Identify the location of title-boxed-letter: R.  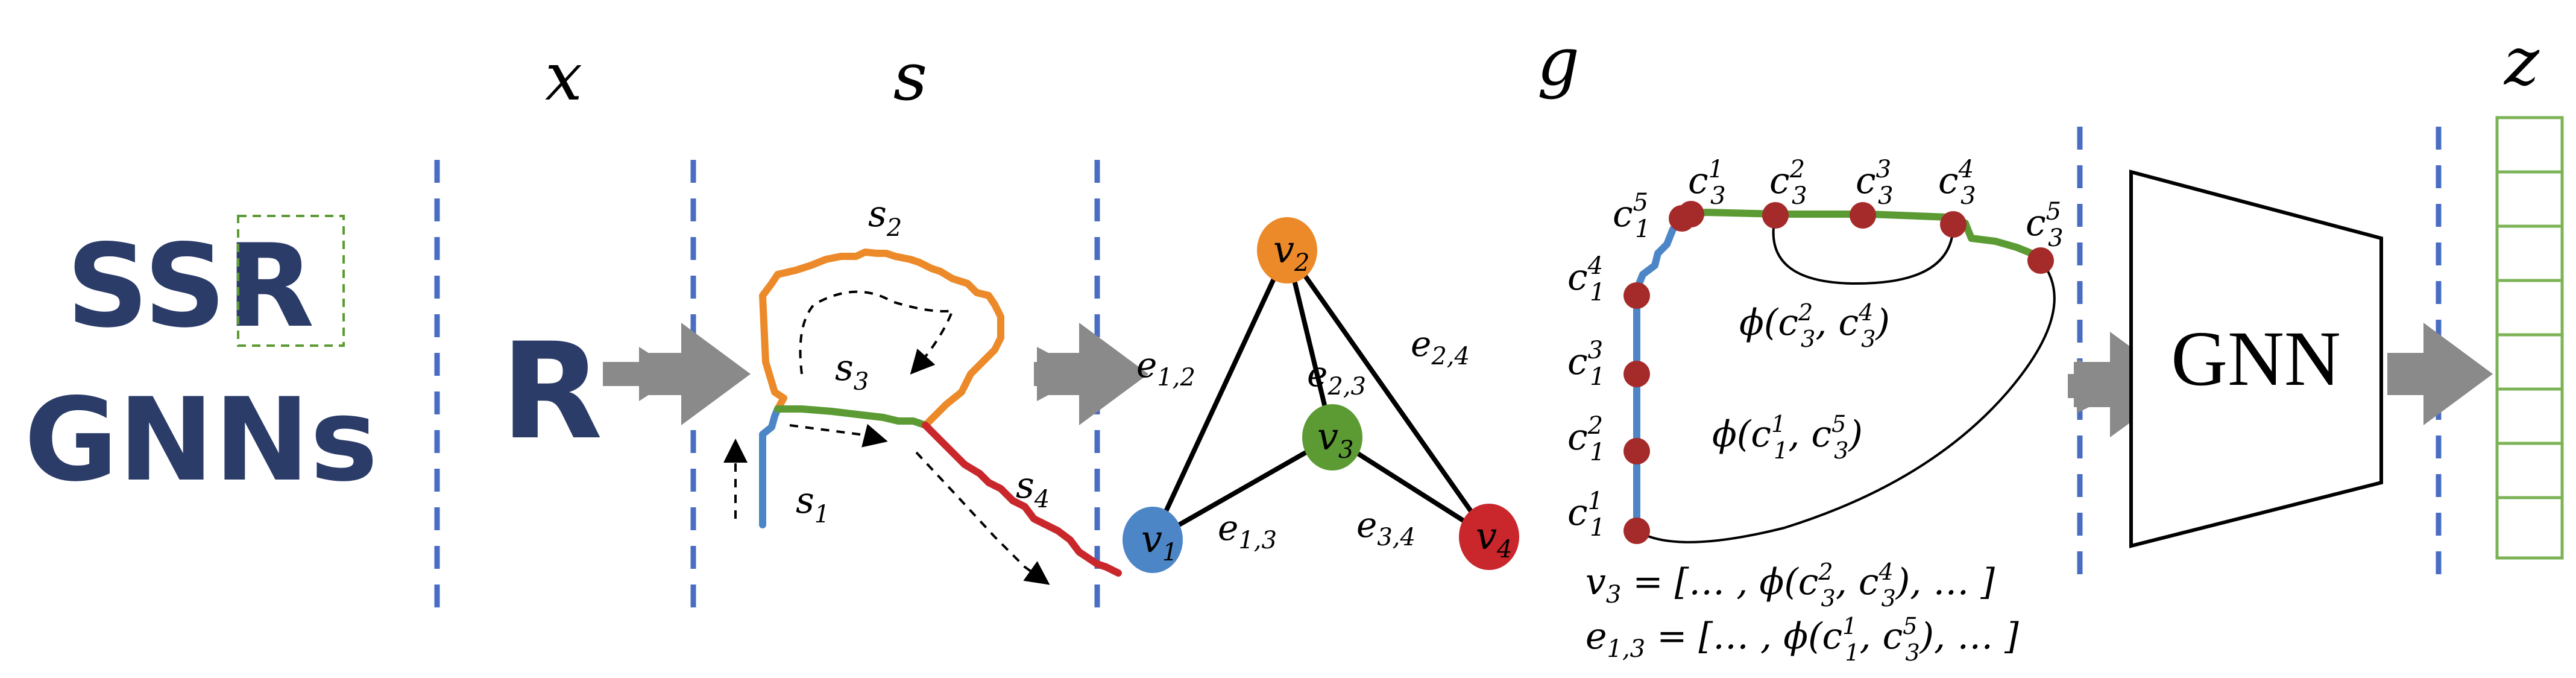
(270, 286).